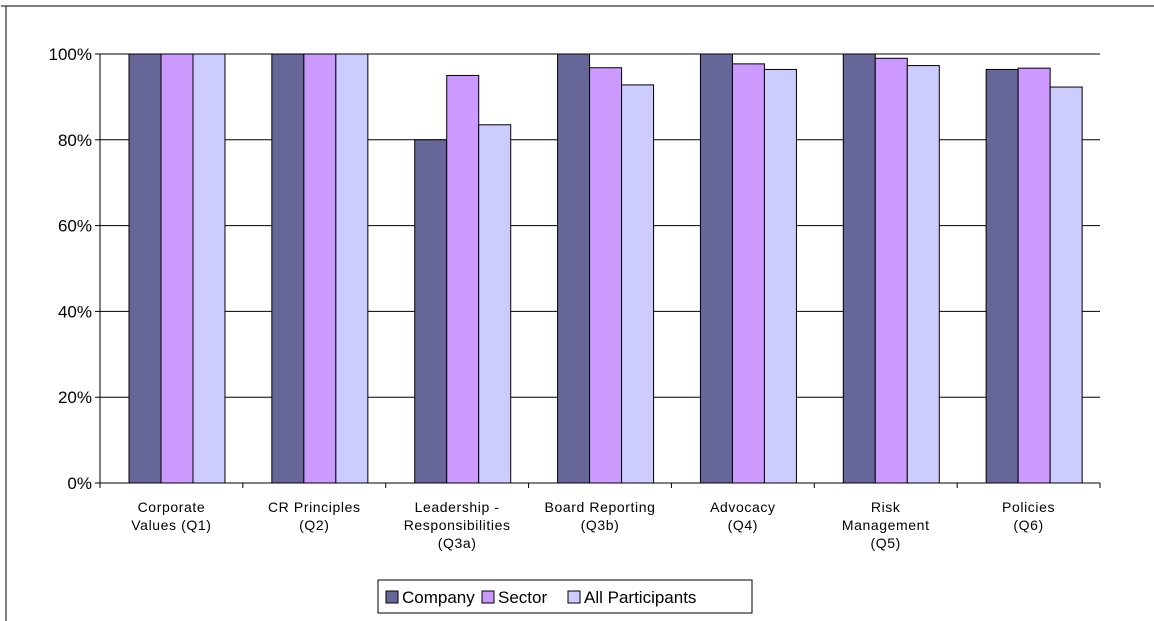 The image size is (1154, 621). Describe the element at coordinates (314, 507) in the screenshot. I see `x-category-label: CR Principles` at that location.